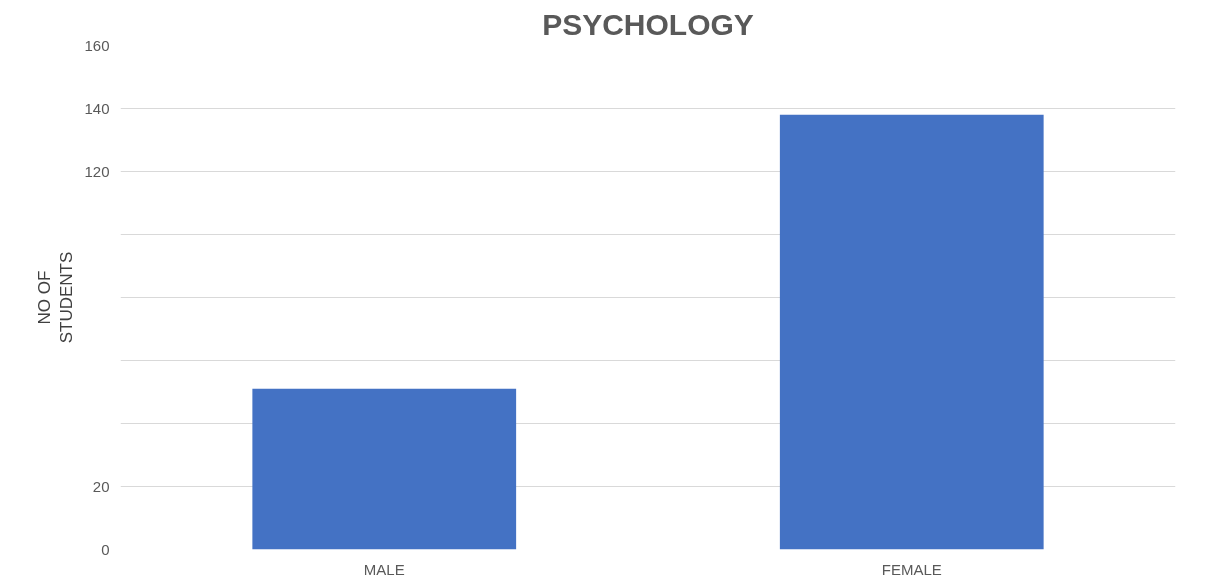  What do you see at coordinates (97, 108) in the screenshot?
I see `y-tick-label: 140` at bounding box center [97, 108].